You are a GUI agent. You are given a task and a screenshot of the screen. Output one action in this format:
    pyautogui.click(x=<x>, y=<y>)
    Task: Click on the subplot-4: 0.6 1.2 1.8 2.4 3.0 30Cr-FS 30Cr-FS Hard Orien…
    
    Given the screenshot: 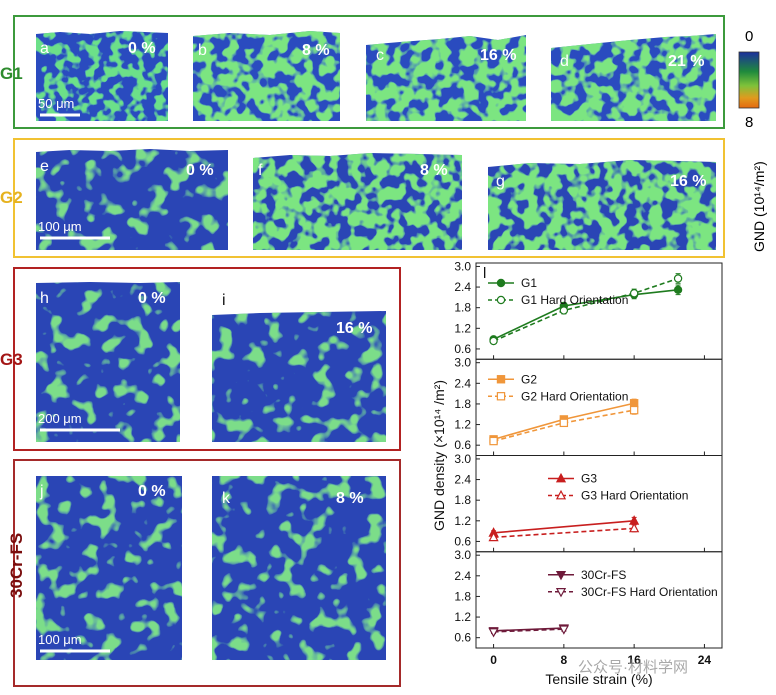 What is the action you would take?
    pyautogui.click(x=588, y=598)
    